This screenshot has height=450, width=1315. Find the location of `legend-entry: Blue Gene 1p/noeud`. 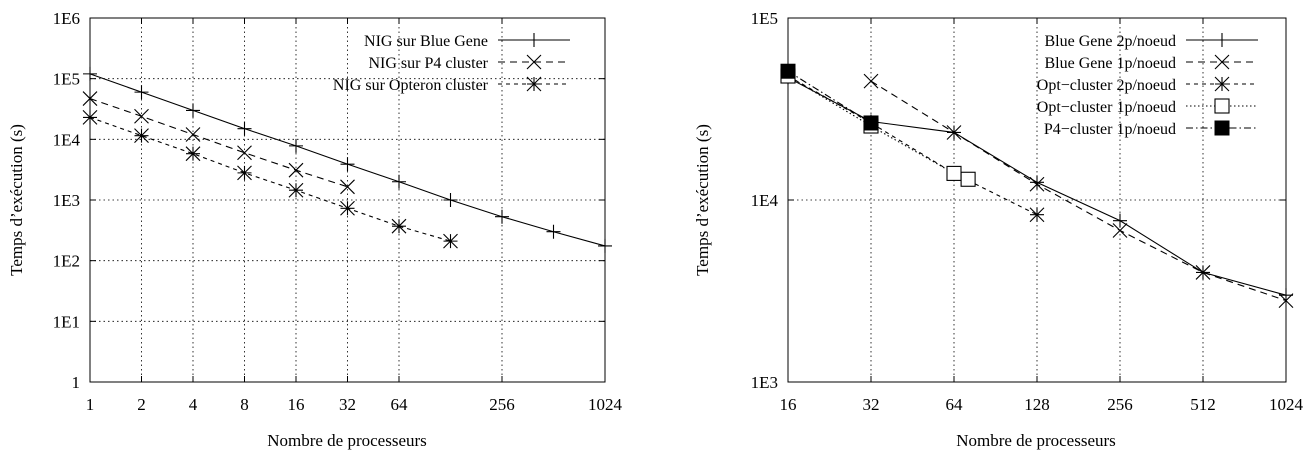

legend-entry: Blue Gene 1p/noeud is located at coordinates (1151, 63).